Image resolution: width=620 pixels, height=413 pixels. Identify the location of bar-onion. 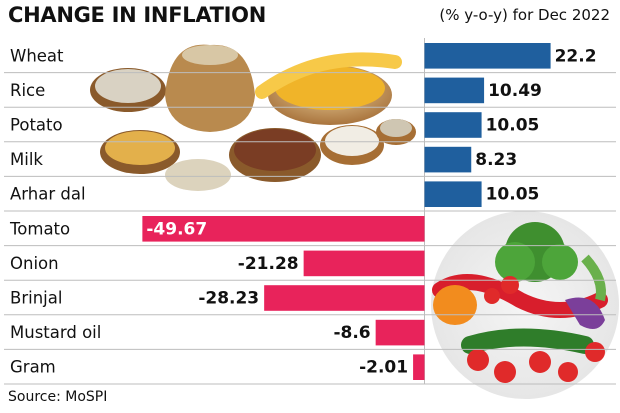
(364, 263).